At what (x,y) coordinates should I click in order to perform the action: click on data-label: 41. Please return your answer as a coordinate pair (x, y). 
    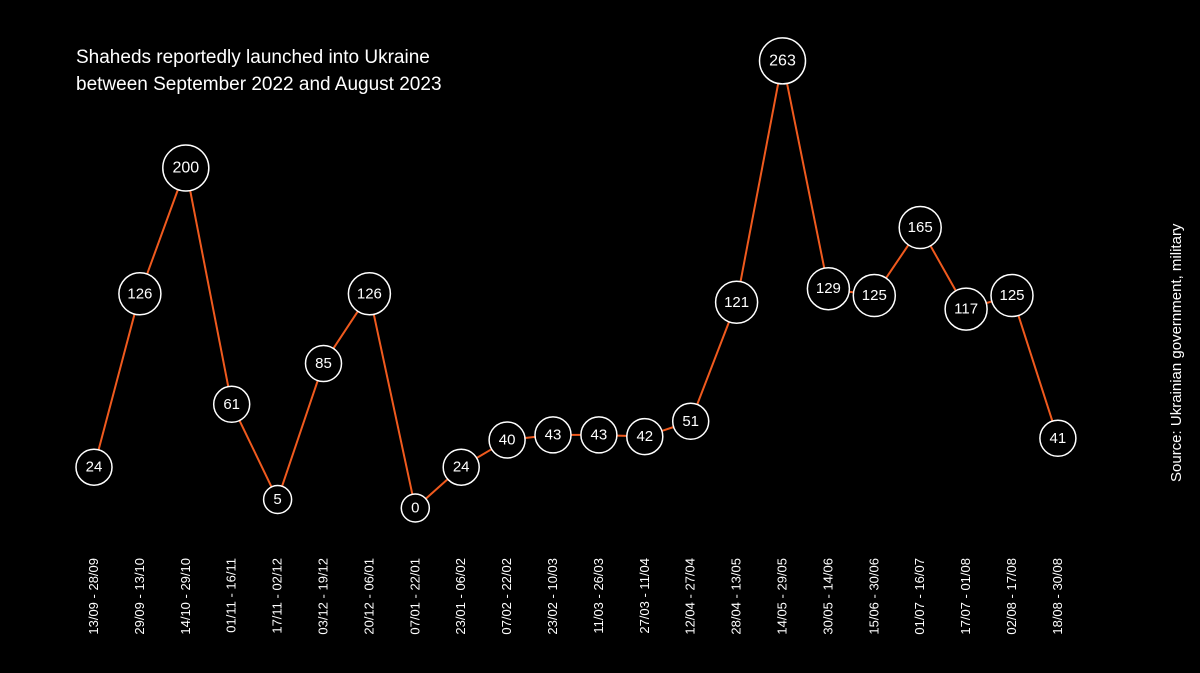
    Looking at the image, I should click on (1058, 438).